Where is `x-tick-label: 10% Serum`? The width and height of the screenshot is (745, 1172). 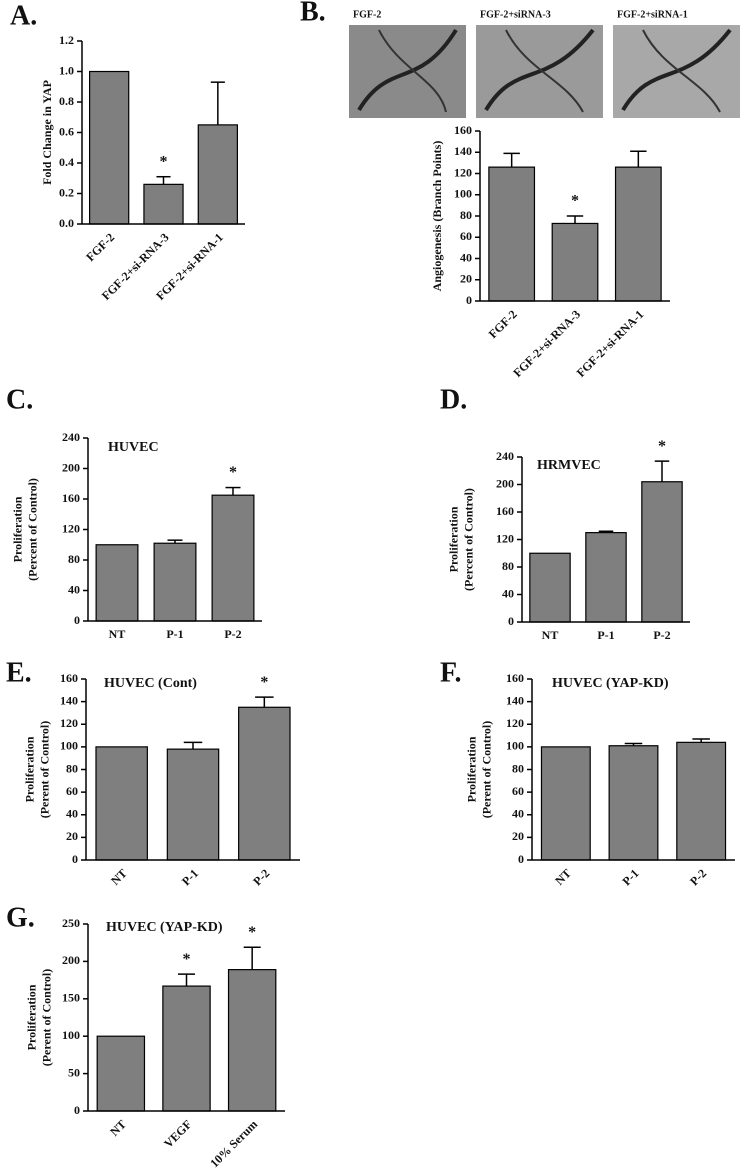 x-tick-label: 10% Serum is located at coordinates (233, 1143).